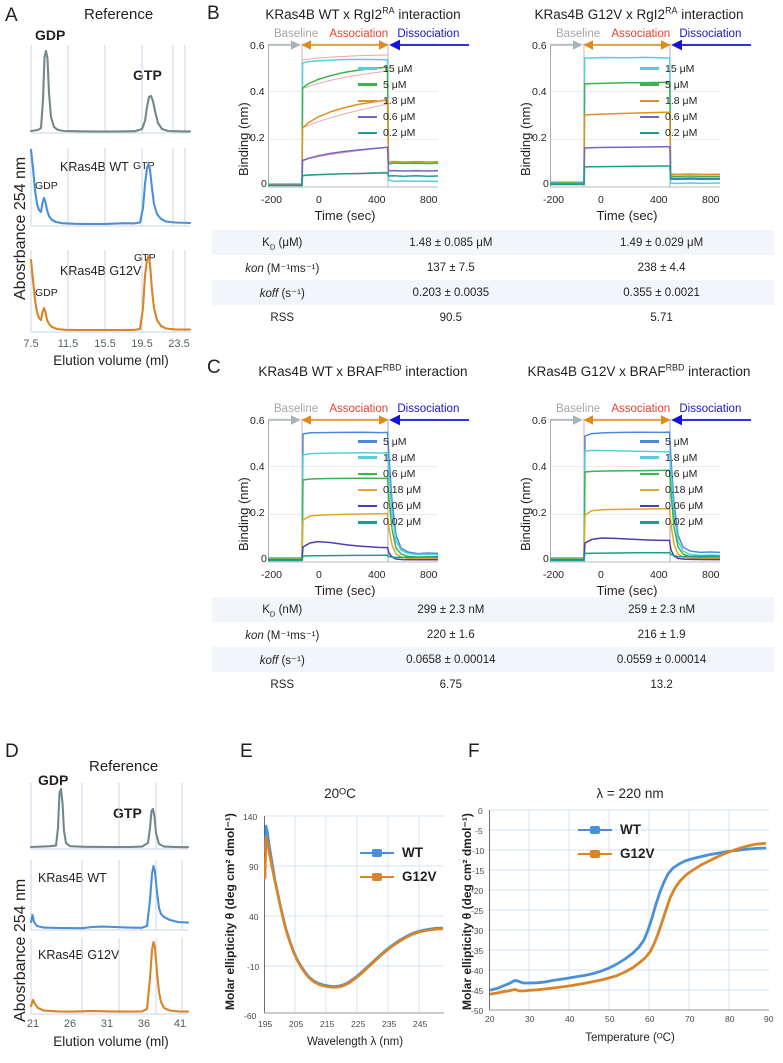  What do you see at coordinates (353, 490) in the screenshot?
I see `panel-c-wt-plot` at bounding box center [353, 490].